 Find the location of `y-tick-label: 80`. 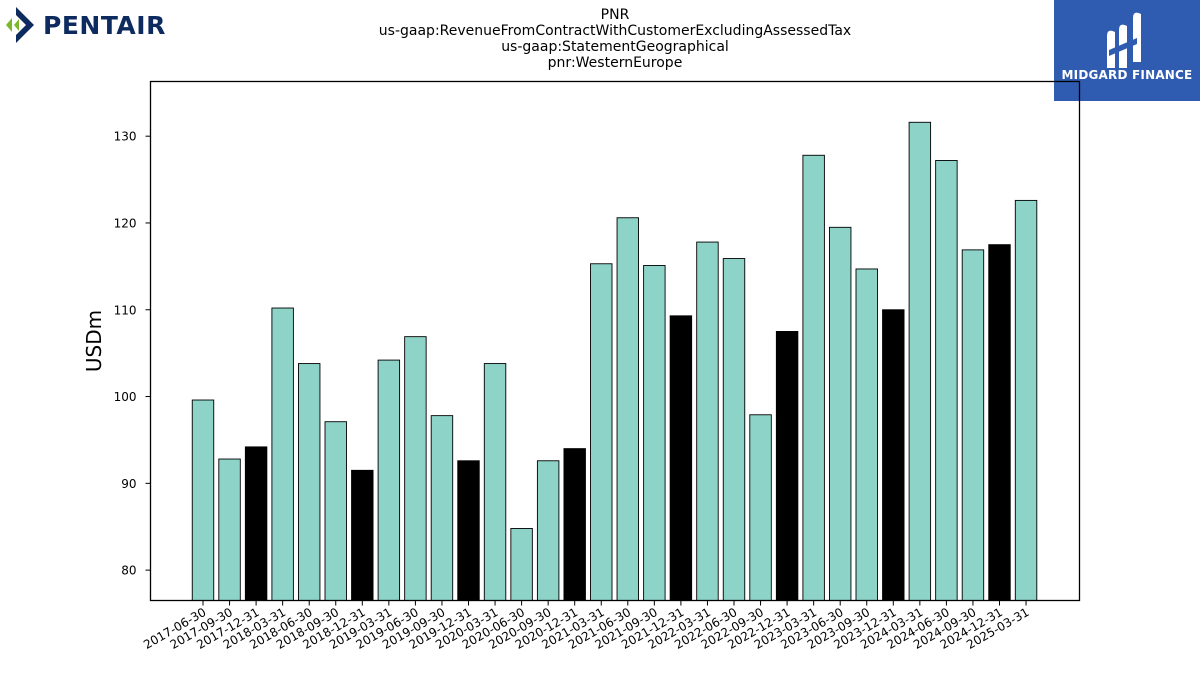

y-tick-label: 80 is located at coordinates (128, 571).